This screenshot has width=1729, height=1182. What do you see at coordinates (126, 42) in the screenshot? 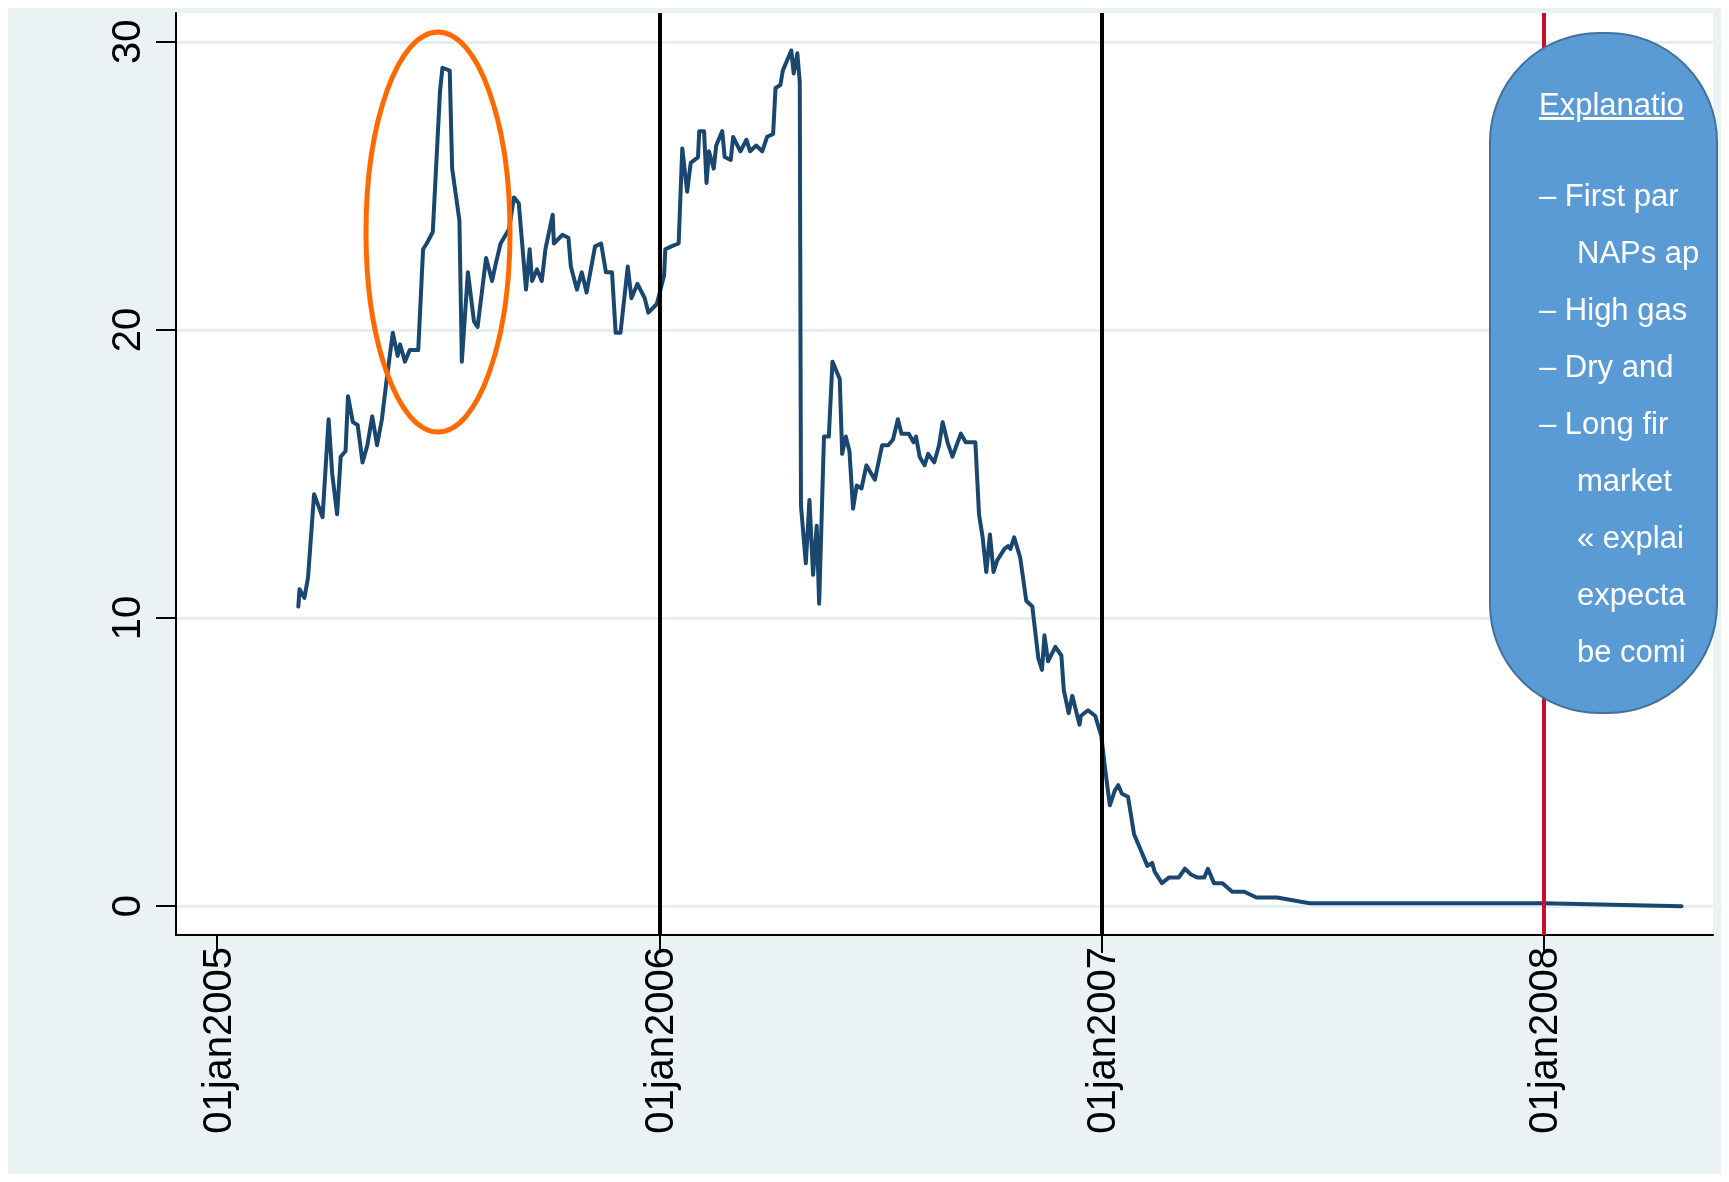
I see `y-tick-label: 30` at bounding box center [126, 42].